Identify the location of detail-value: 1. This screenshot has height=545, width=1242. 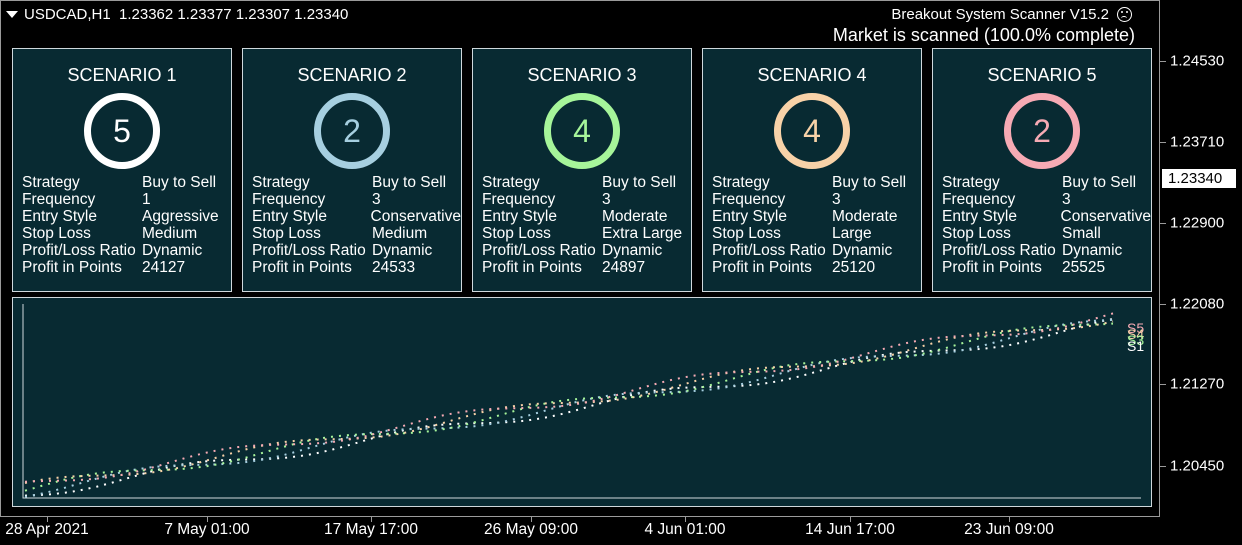
(146, 199).